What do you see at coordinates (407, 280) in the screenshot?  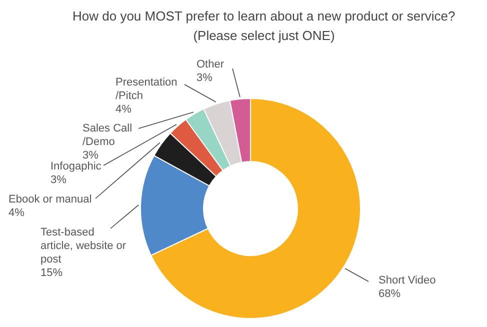 I see `slice-label: Short Video` at bounding box center [407, 280].